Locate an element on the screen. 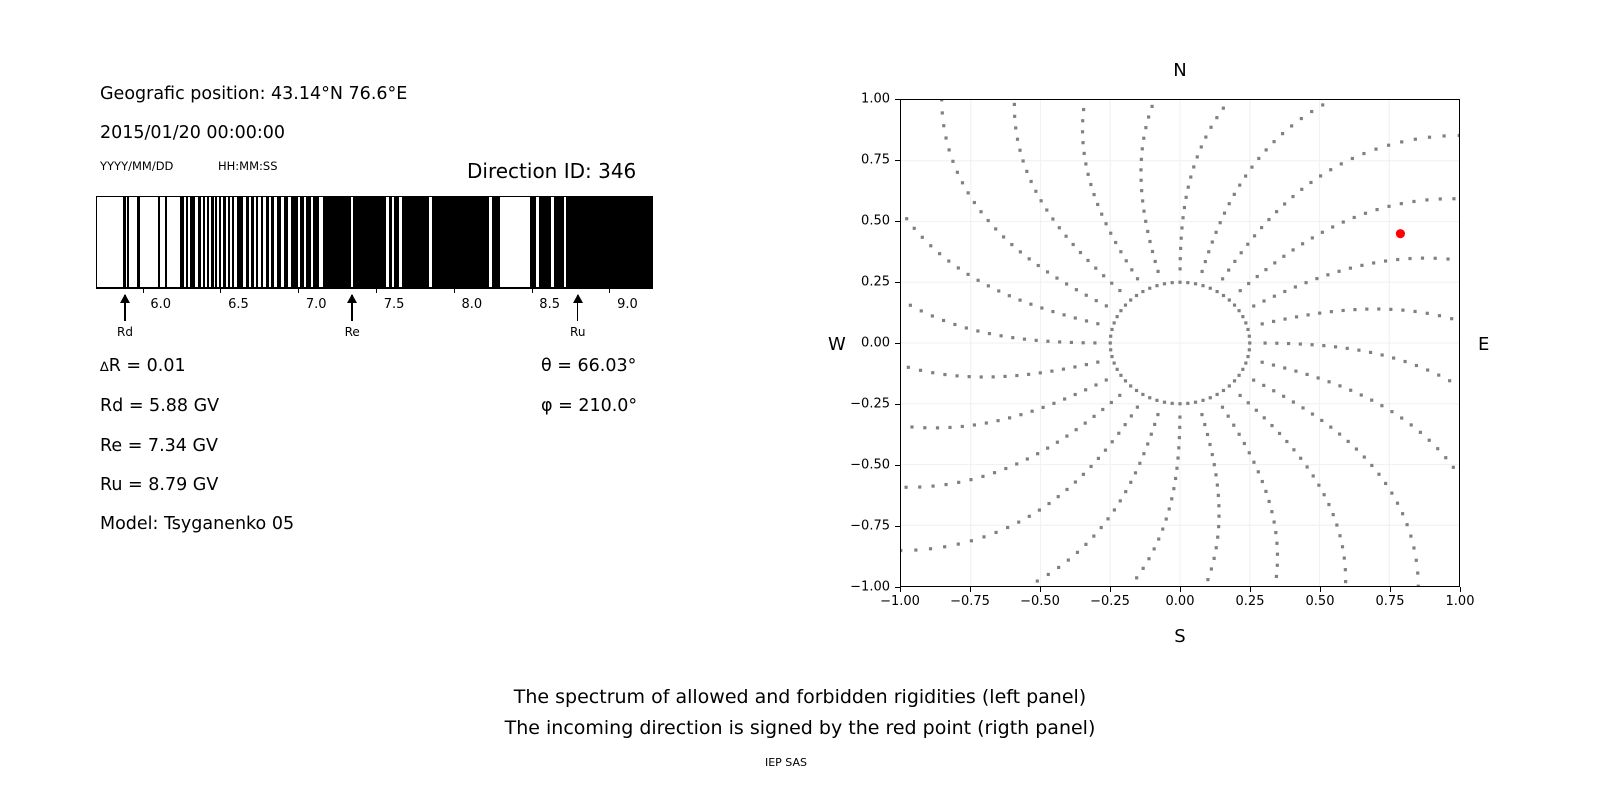 The width and height of the screenshot is (1600, 800). geographic-position-label: Geografic position: 43.14°N 76.6°E is located at coordinates (254, 94).